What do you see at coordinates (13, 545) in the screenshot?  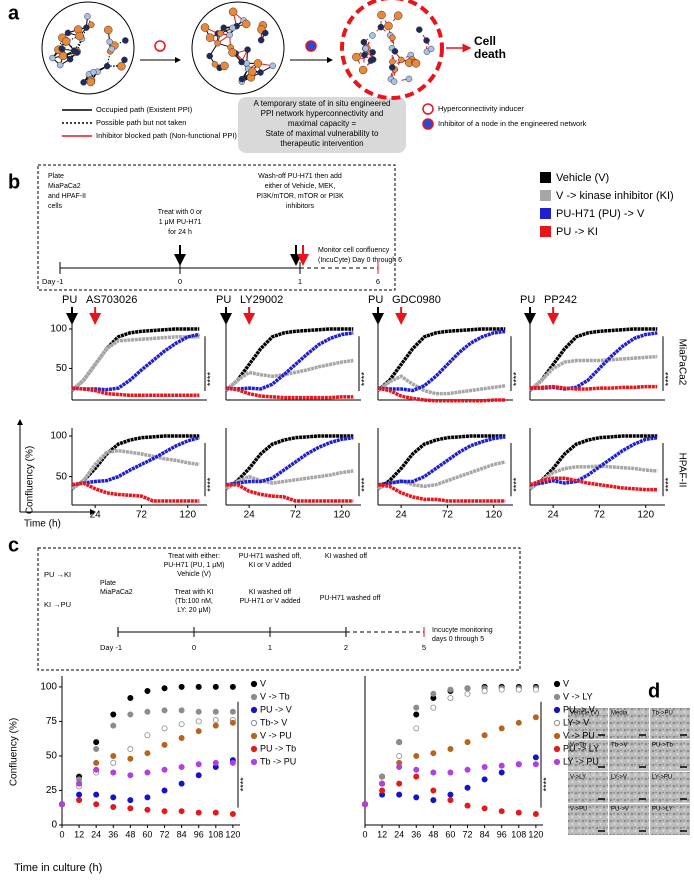 I see `panel-label: c` at bounding box center [13, 545].